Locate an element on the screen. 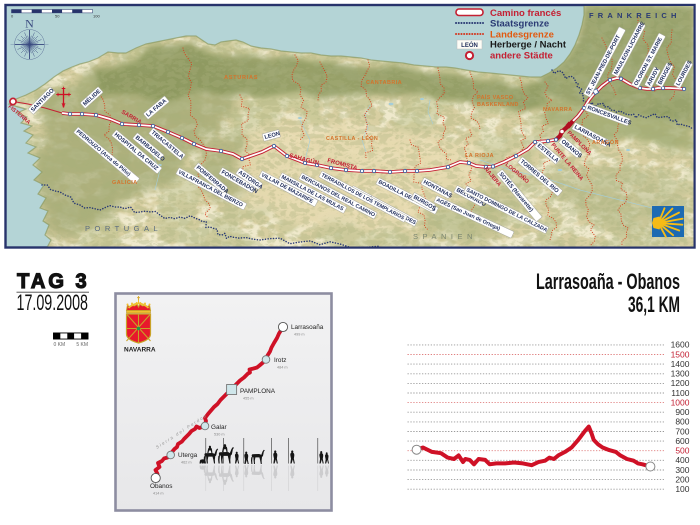  svg-text: 1600 is located at coordinates (680, 345).